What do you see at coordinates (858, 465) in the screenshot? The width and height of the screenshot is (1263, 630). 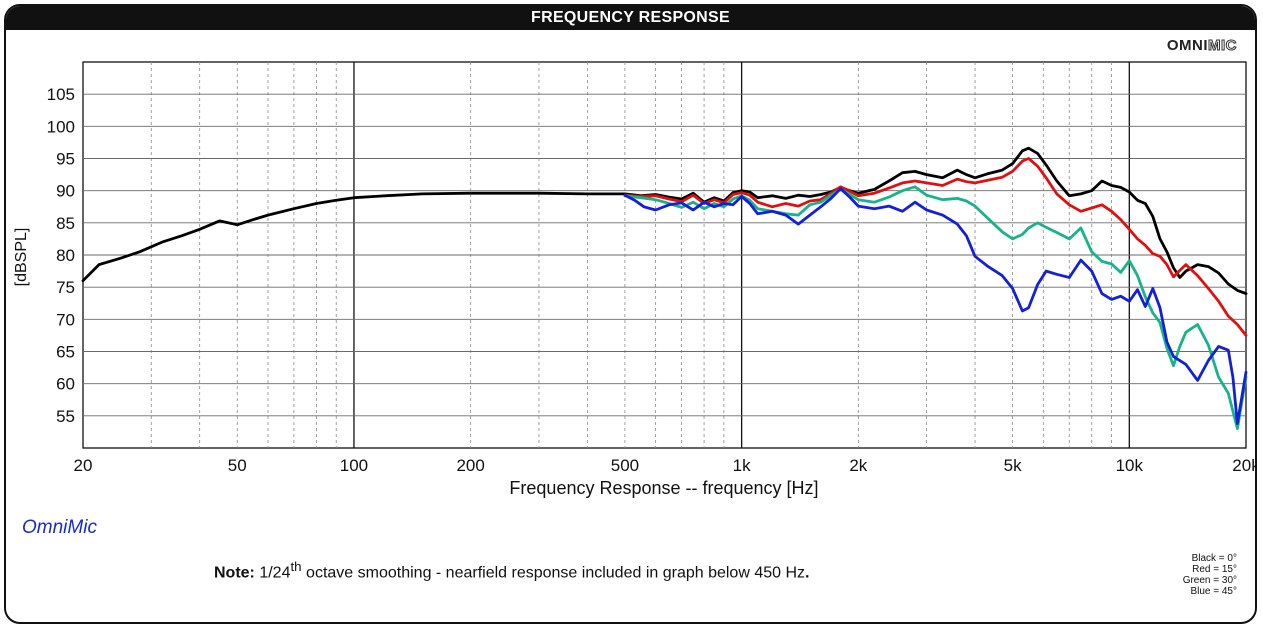 I see `x-tick-label: 2k` at bounding box center [858, 465].